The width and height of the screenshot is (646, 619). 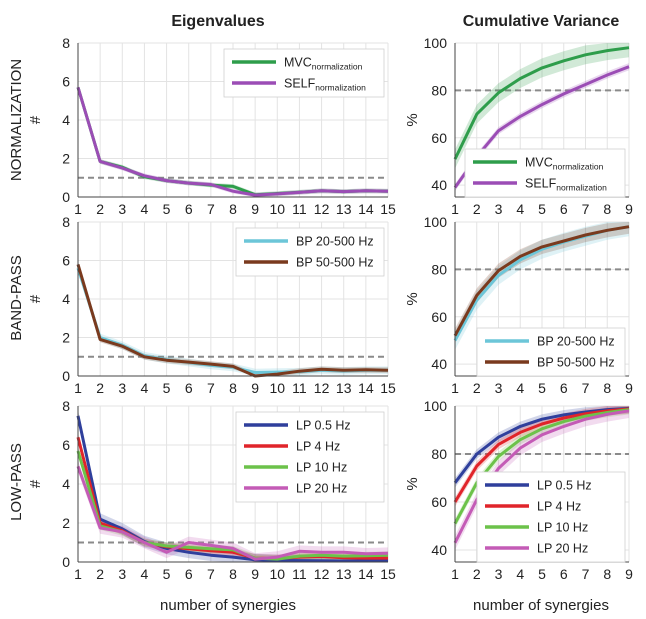 I want to click on legend-label: LP 0.5 Hz, so click(x=564, y=486).